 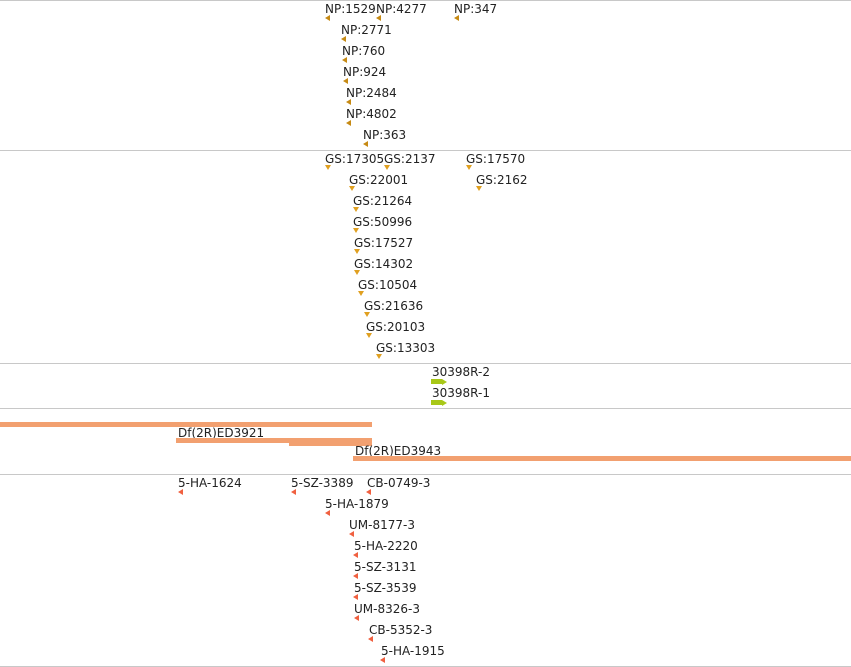 I want to click on insertion-label: UM-8326-3, so click(x=387, y=609).